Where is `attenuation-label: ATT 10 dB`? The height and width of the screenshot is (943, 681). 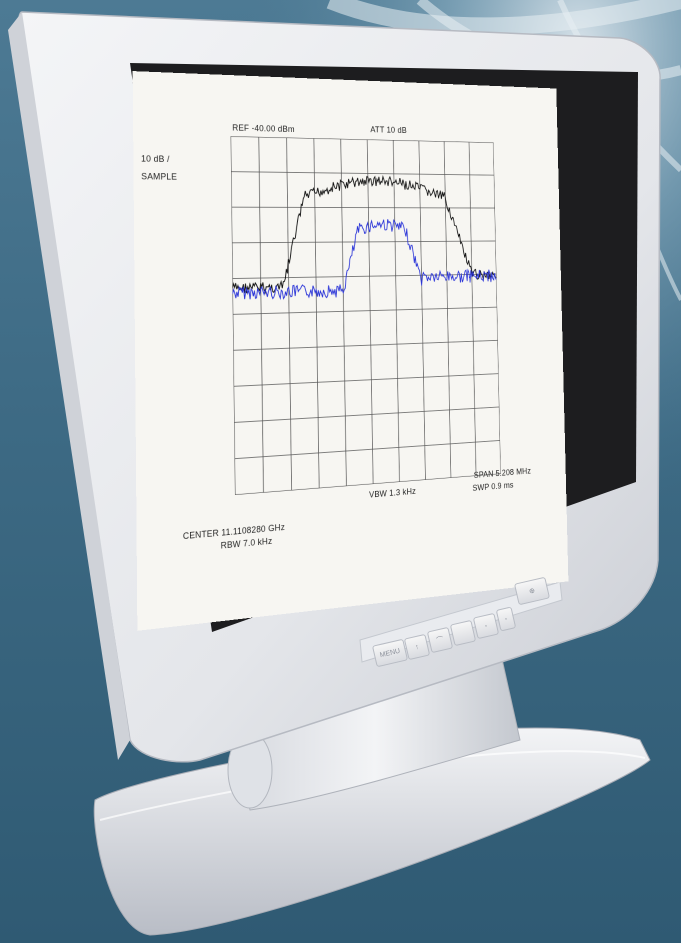
attenuation-label: ATT 10 dB is located at coordinates (388, 130).